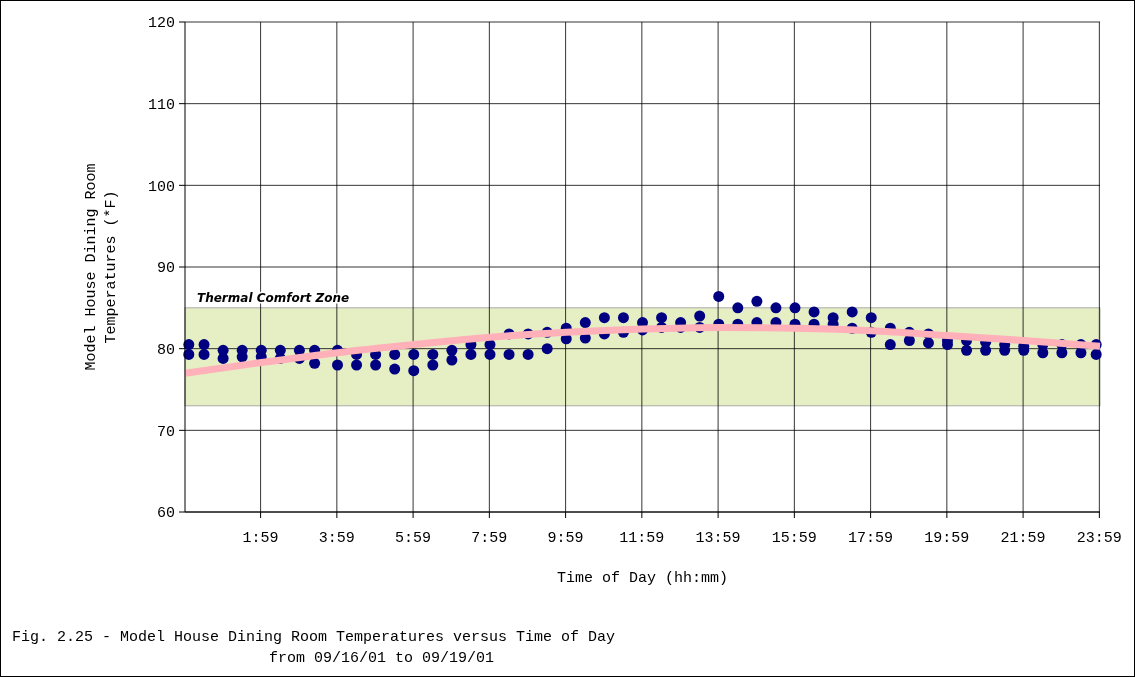  I want to click on y-tick-label: 120, so click(161, 24).